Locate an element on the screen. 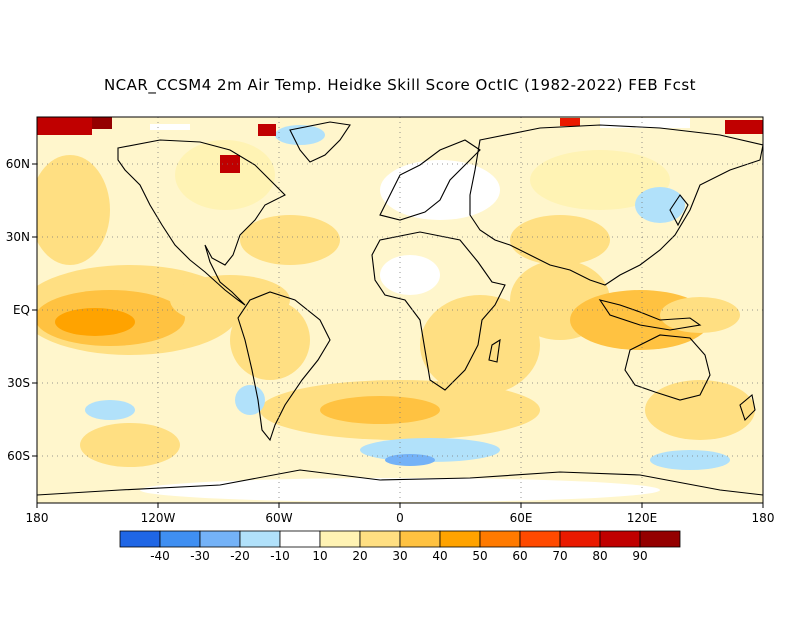  lat-tick-label: 60S is located at coordinates (18, 456).